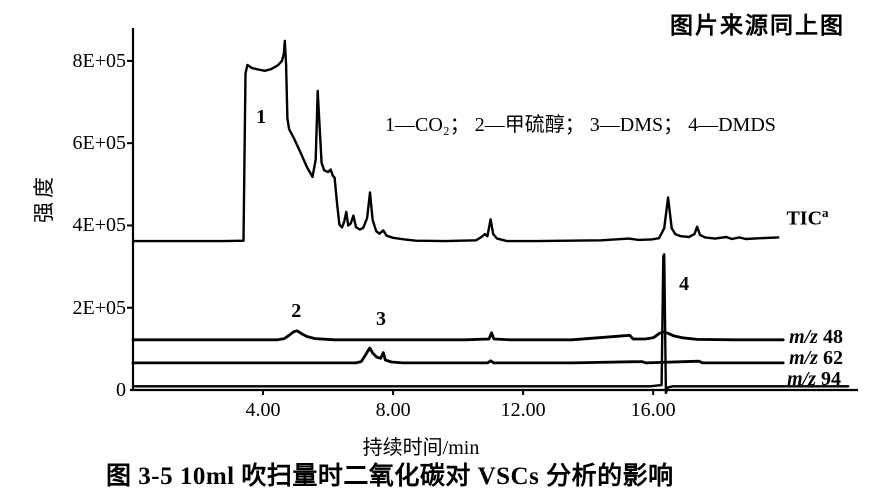 Image resolution: width=872 pixels, height=497 pixels. What do you see at coordinates (99, 60) in the screenshot?
I see `y-tick-label: 8E+05` at bounding box center [99, 60].